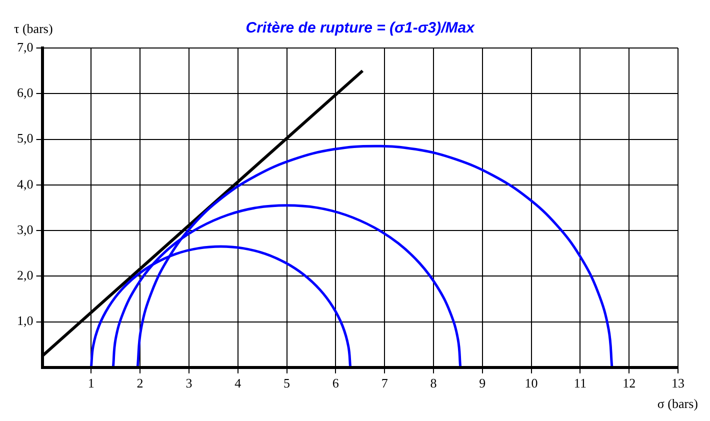 The height and width of the screenshot is (421, 710). What do you see at coordinates (25, 92) in the screenshot?
I see `y-tick-label: 6,0` at bounding box center [25, 92].